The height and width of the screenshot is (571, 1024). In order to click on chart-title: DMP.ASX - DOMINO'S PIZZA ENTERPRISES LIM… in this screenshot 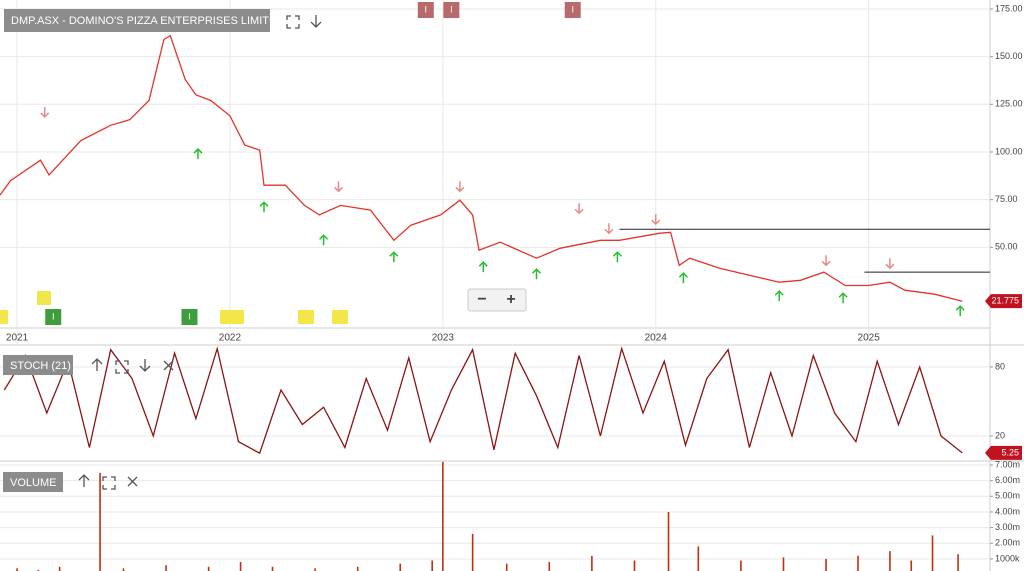, I will do `click(147, 21)`.